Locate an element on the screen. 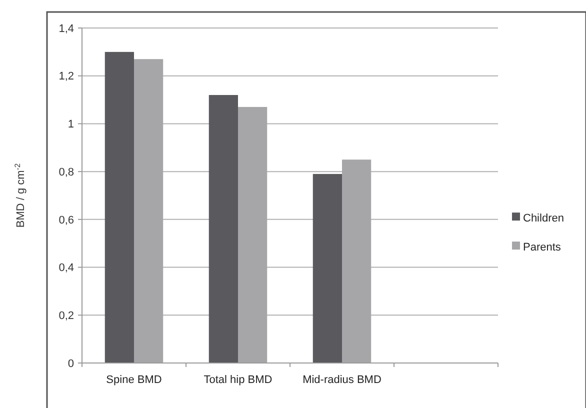 The width and height of the screenshot is (586, 408). y-tick-label: 1,2 is located at coordinates (66, 76).